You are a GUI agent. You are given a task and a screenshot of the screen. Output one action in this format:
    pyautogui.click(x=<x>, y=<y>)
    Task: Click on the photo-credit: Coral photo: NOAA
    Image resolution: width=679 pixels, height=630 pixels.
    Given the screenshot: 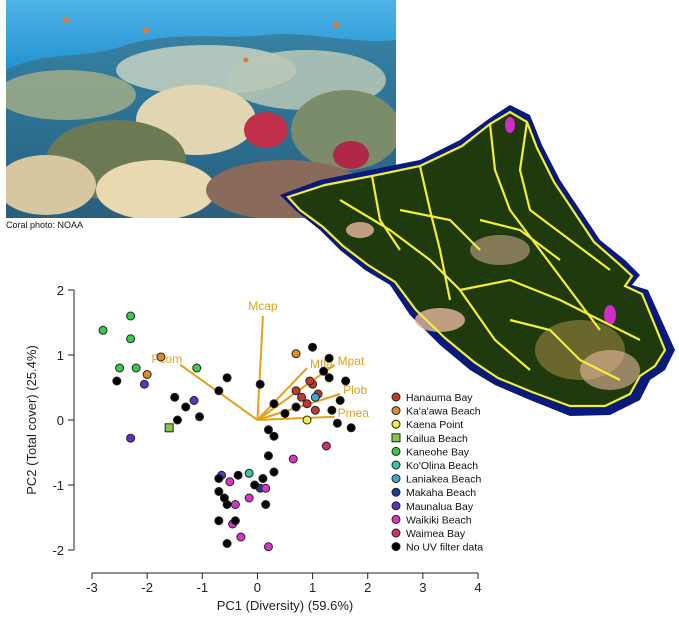 What is the action you would take?
    pyautogui.click(x=45, y=225)
    